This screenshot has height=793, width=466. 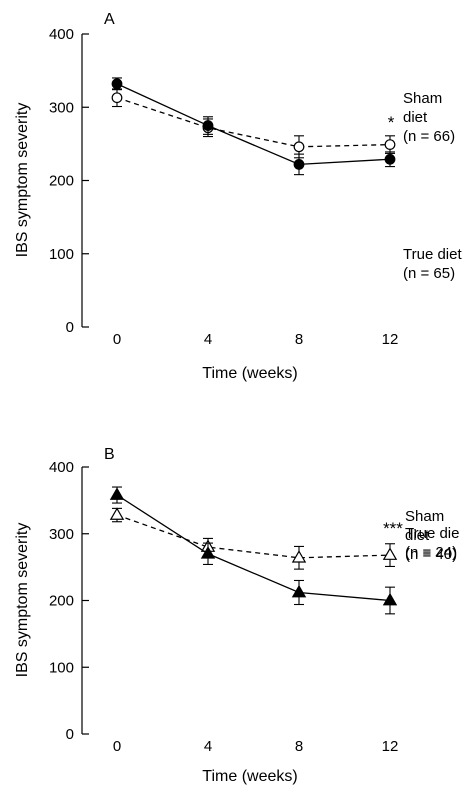 What do you see at coordinates (432, 254) in the screenshot?
I see `series-label-line: True diet` at bounding box center [432, 254].